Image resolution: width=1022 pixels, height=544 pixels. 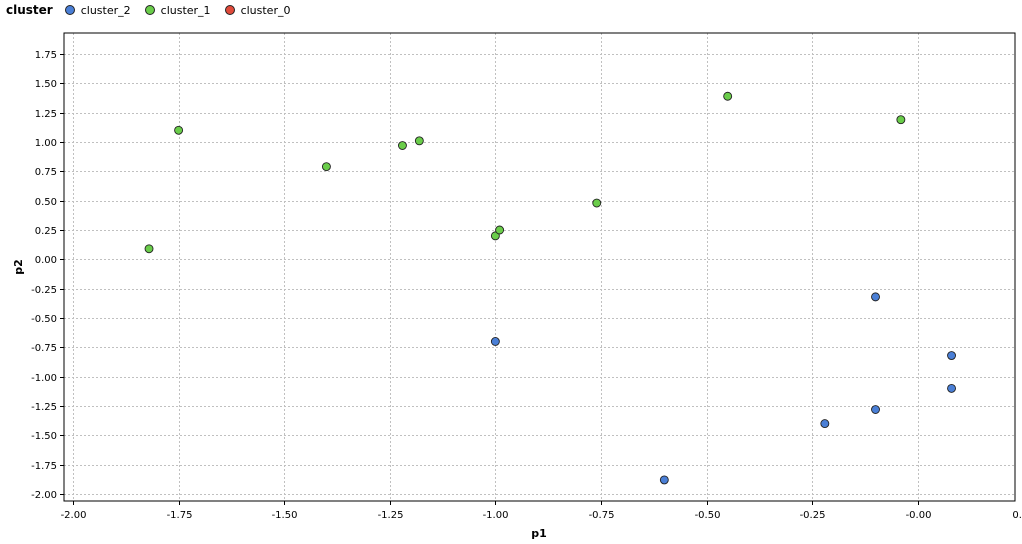 I want to click on legend-label: cluster_0, so click(x=265, y=10).